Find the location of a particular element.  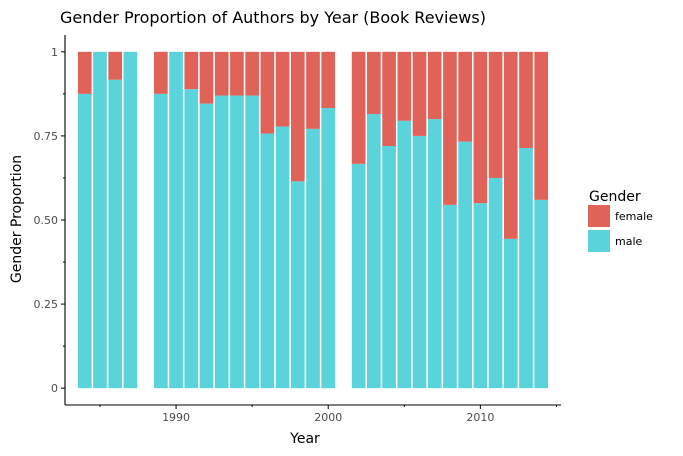

legend-label-male: male is located at coordinates (629, 241).